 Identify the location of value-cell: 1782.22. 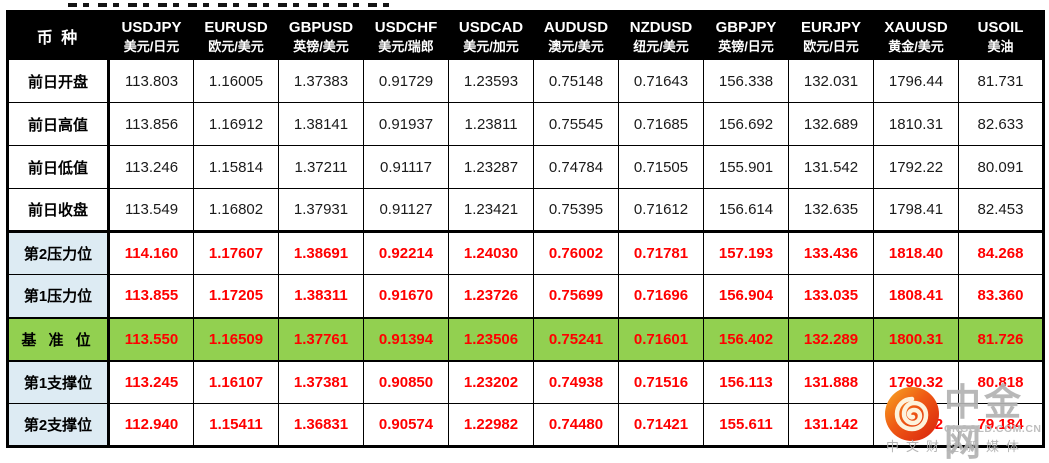
(916, 425).